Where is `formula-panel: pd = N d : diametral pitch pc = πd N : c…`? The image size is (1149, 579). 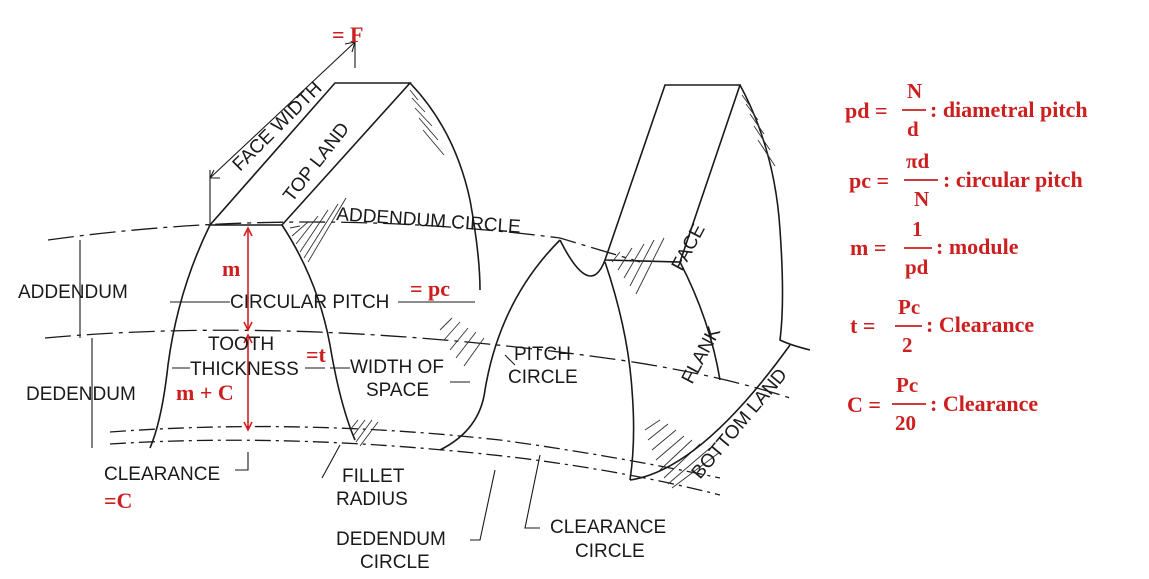
formula-panel: pd = N d : diametral pitch pc = πd N : c… is located at coordinates (966, 257).